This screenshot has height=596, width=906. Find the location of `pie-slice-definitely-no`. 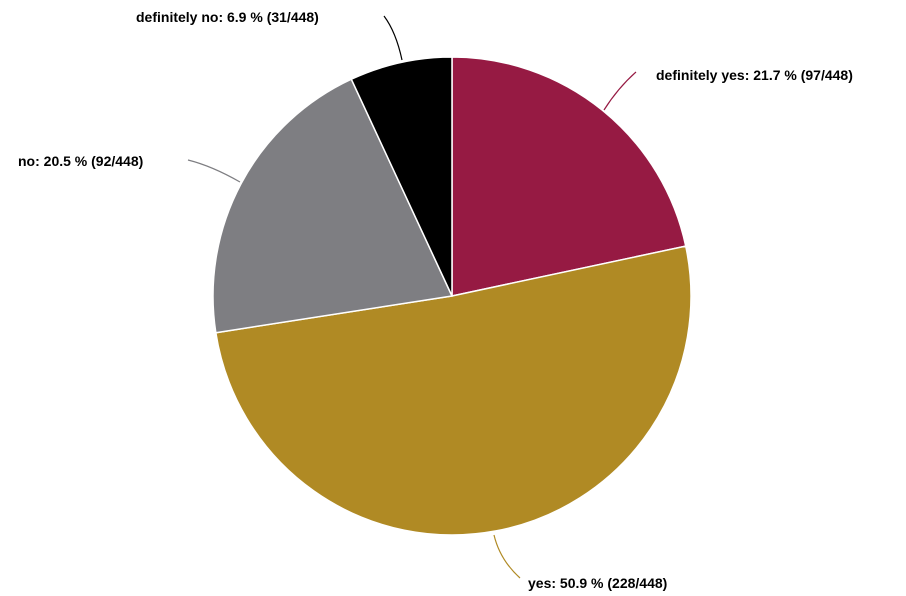

pie-slice-definitely-no is located at coordinates (401, 176).